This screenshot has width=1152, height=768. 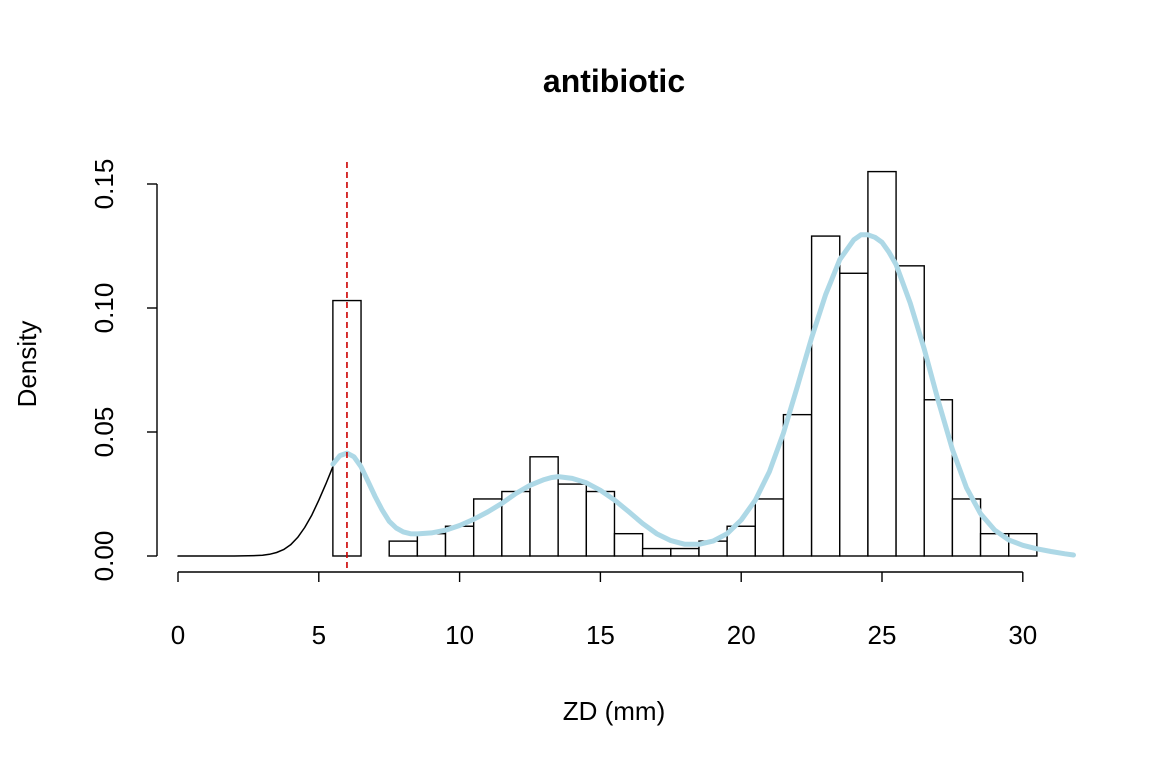 What do you see at coordinates (882, 635) in the screenshot?
I see `x-tick-label-5: 25` at bounding box center [882, 635].